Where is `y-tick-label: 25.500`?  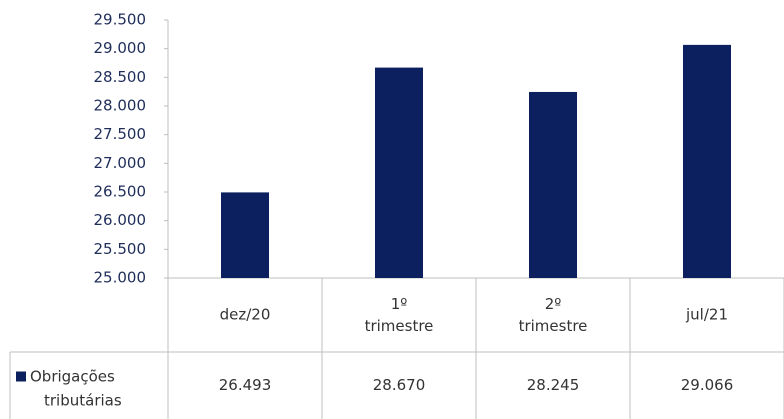 y-tick-label: 25.500 is located at coordinates (120, 249).